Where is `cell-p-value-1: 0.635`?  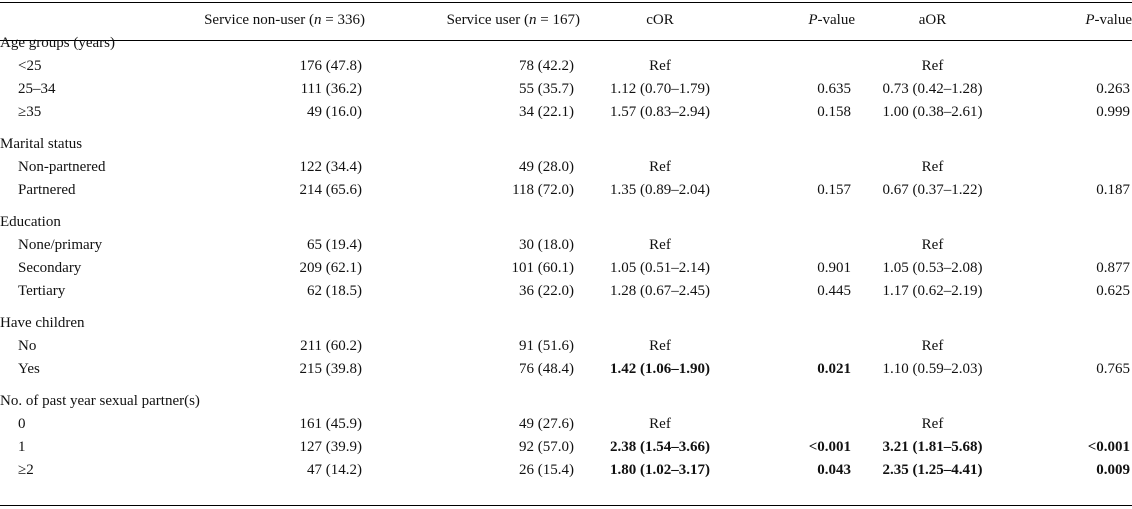 cell-p-value-1: 0.635 is located at coordinates (834, 89).